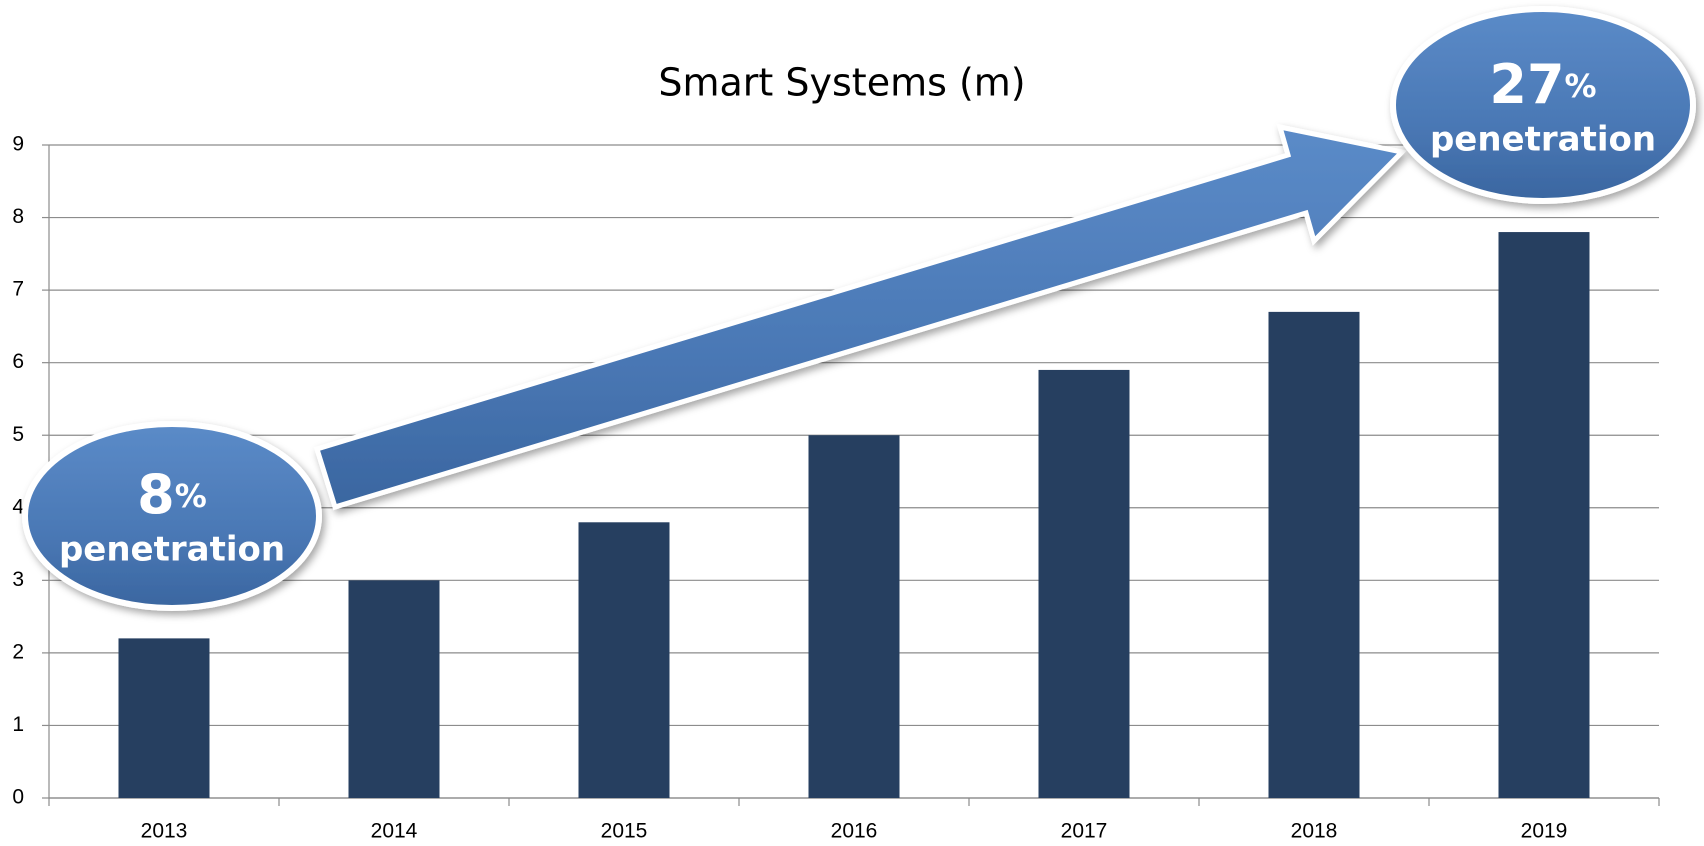 The image size is (1704, 846). Describe the element at coordinates (841, 83) in the screenshot. I see `chart-title: Smart Systems (m)` at that location.